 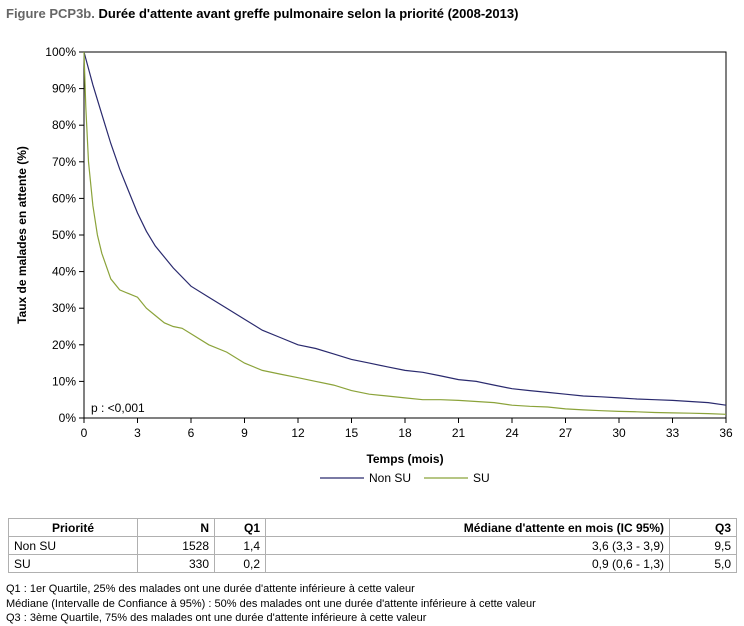 I want to click on y-tick-label: 60%, so click(x=64, y=198).